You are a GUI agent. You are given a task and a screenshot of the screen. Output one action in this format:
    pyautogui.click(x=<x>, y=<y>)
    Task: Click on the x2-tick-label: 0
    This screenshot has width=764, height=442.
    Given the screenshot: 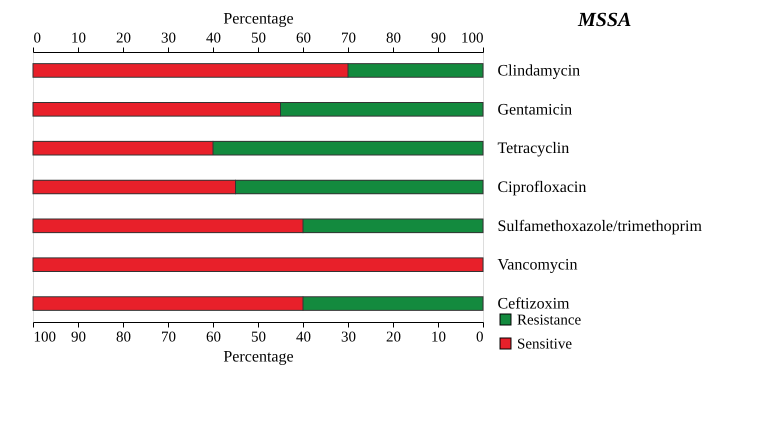 What is the action you would take?
    pyautogui.click(x=37, y=38)
    